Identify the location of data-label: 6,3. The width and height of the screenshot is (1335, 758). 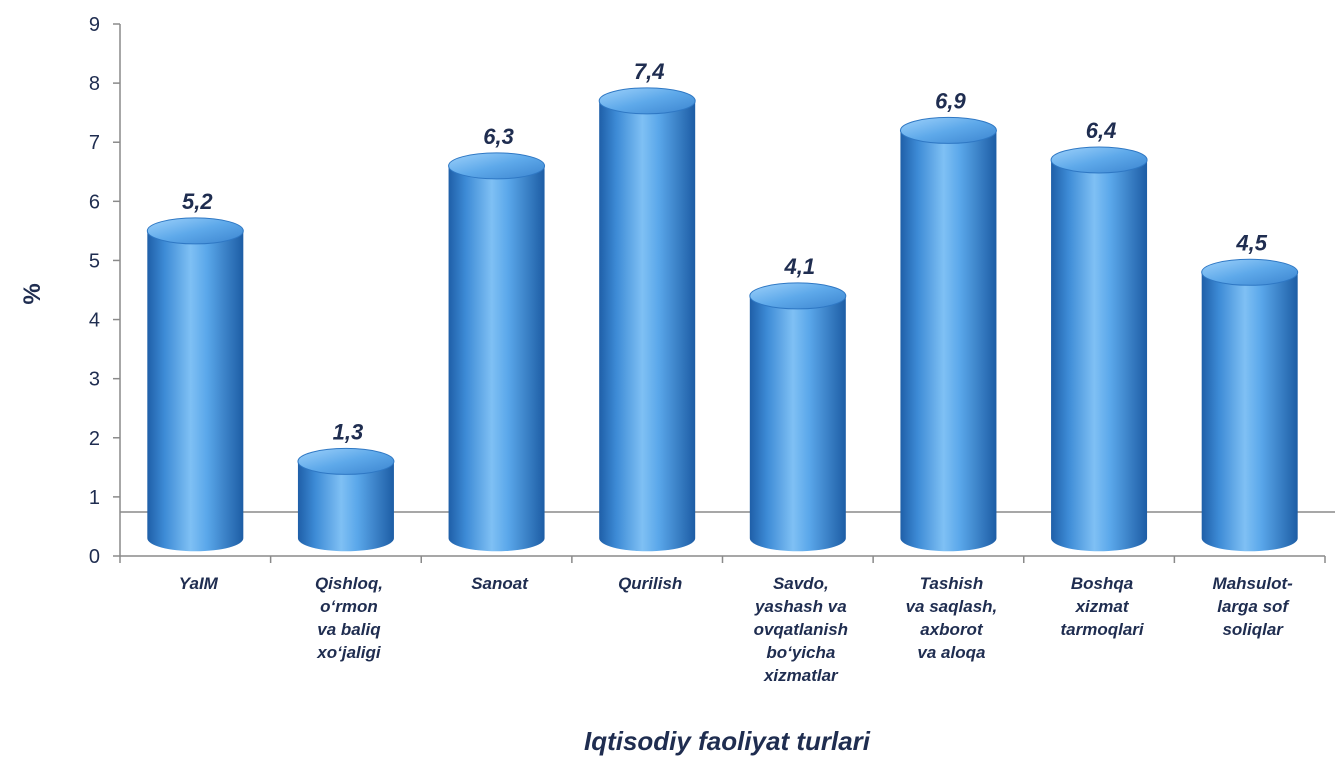
(498, 136).